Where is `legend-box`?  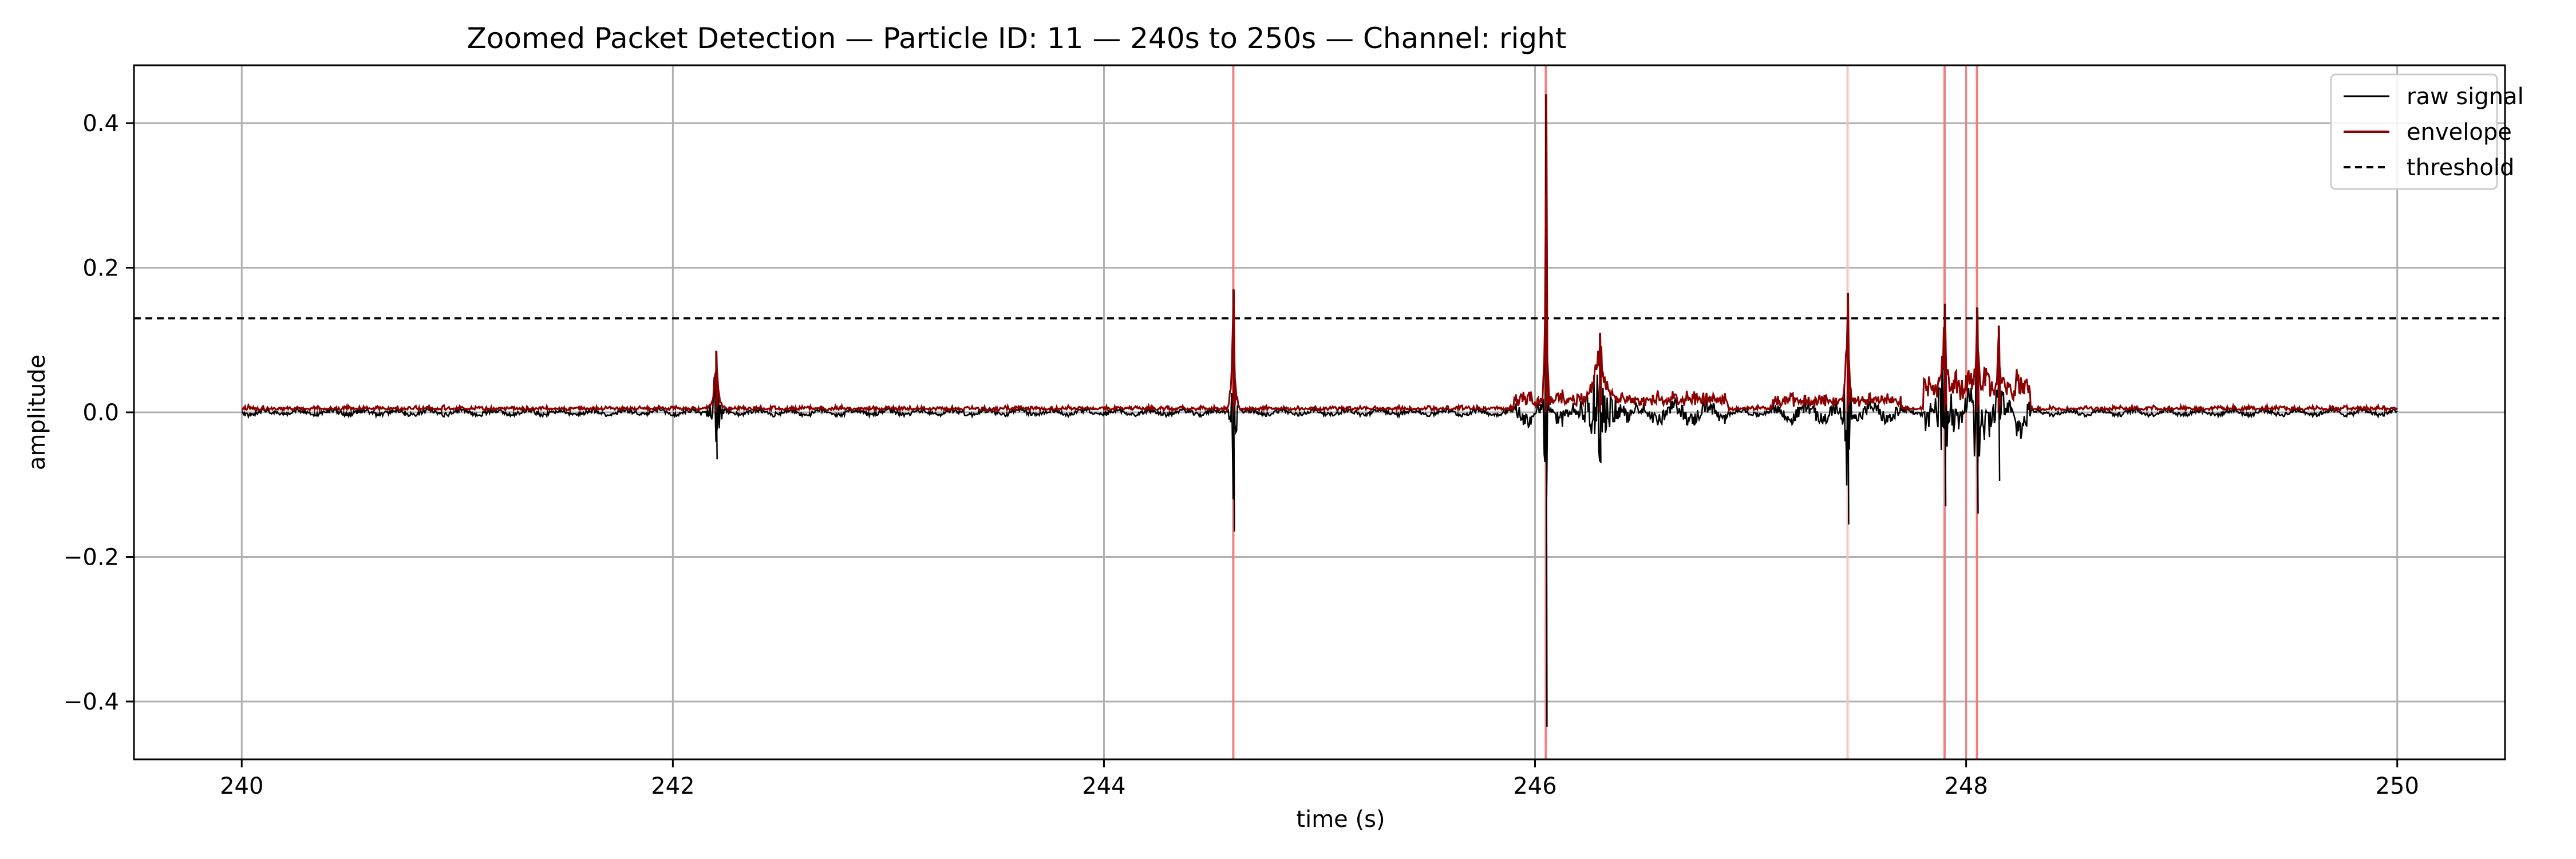
legend-box is located at coordinates (2414, 131).